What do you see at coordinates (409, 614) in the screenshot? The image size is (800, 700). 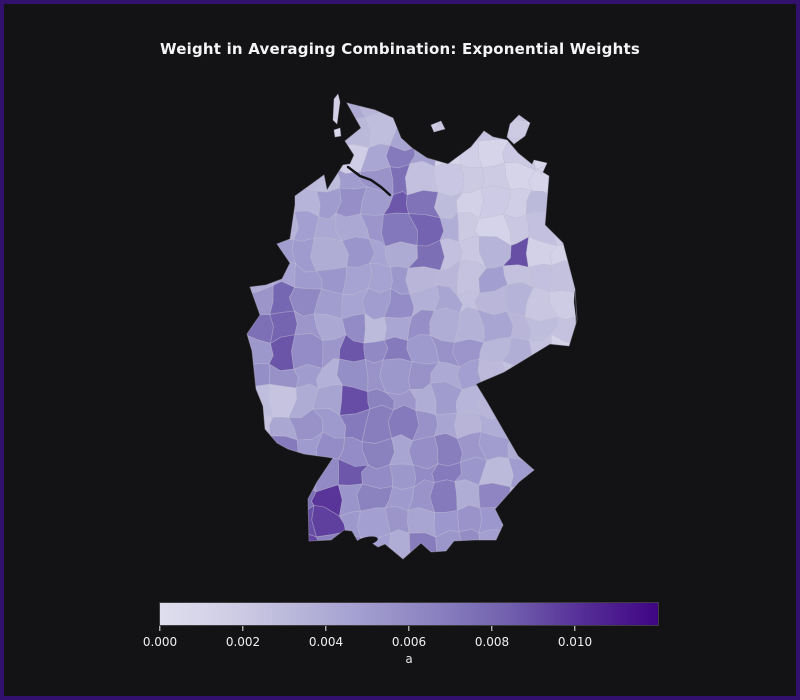 I see `colorbar-gradient` at bounding box center [409, 614].